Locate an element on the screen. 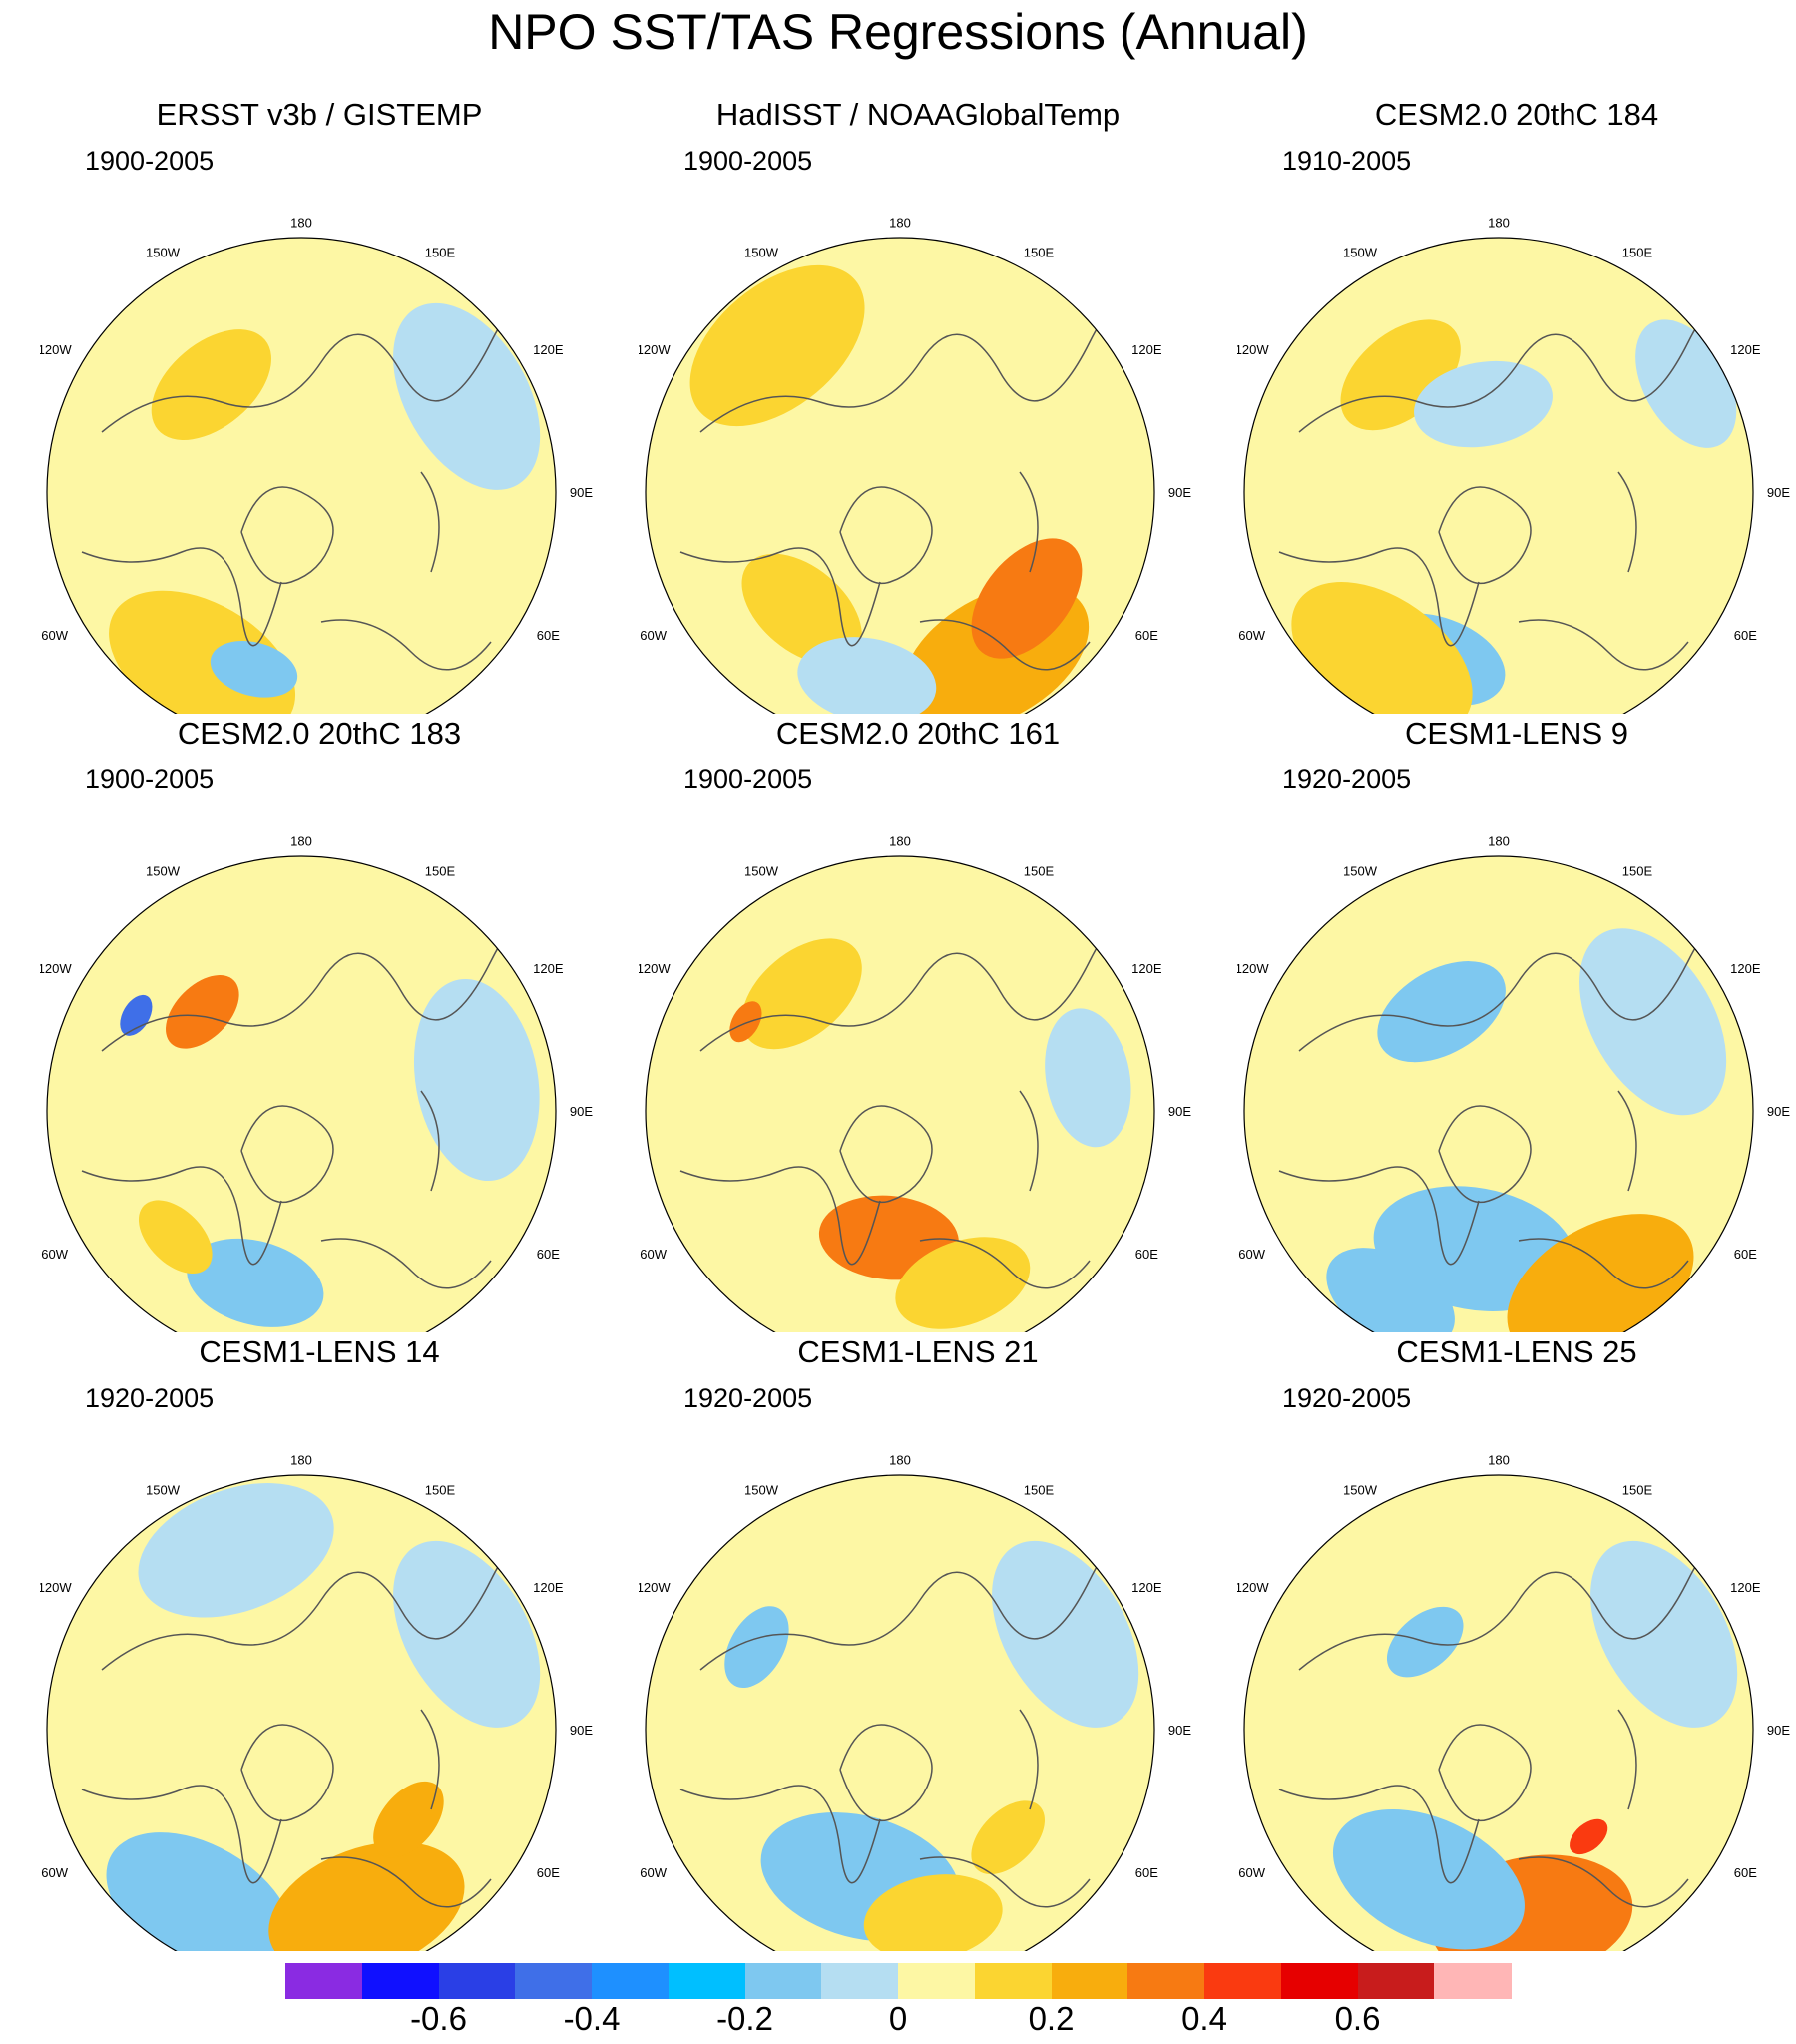 The width and height of the screenshot is (1796, 2044). colorbar-tick-label: -0.2 is located at coordinates (744, 2018).